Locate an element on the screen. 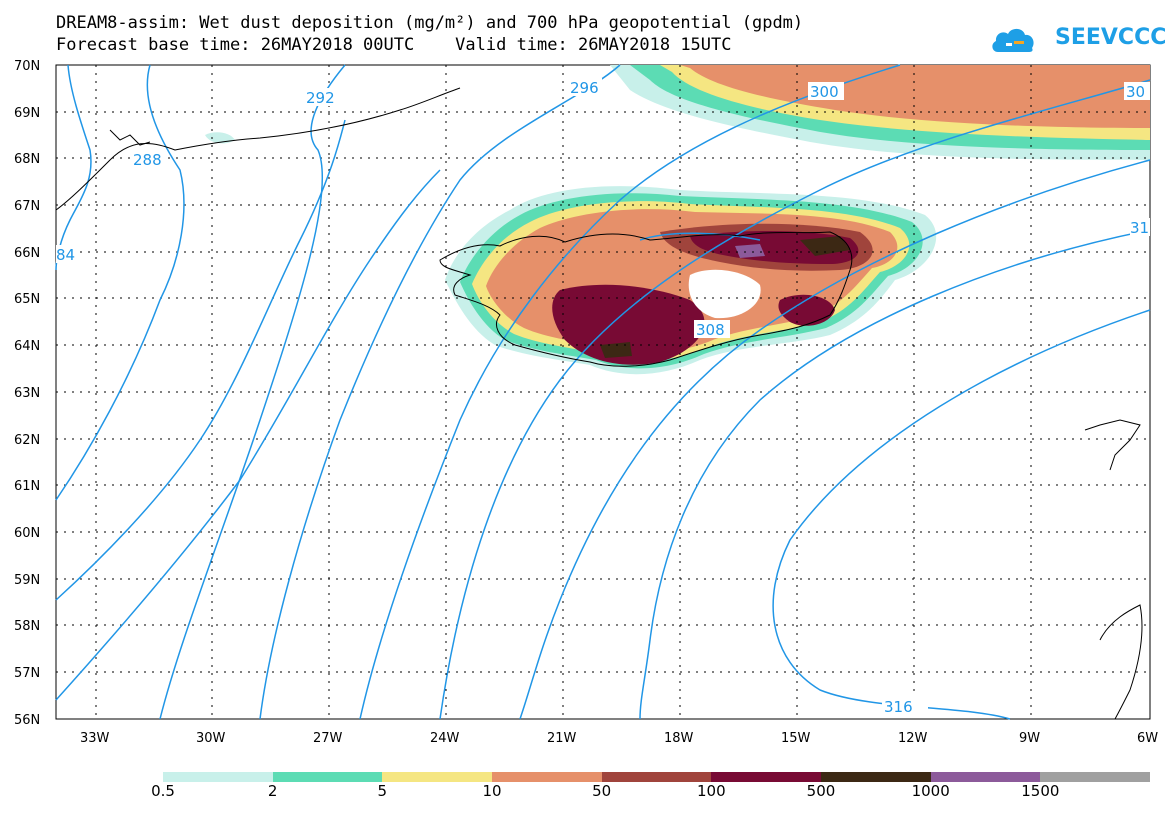 The width and height of the screenshot is (1175, 815). legend-label: 2 is located at coordinates (272, 791).